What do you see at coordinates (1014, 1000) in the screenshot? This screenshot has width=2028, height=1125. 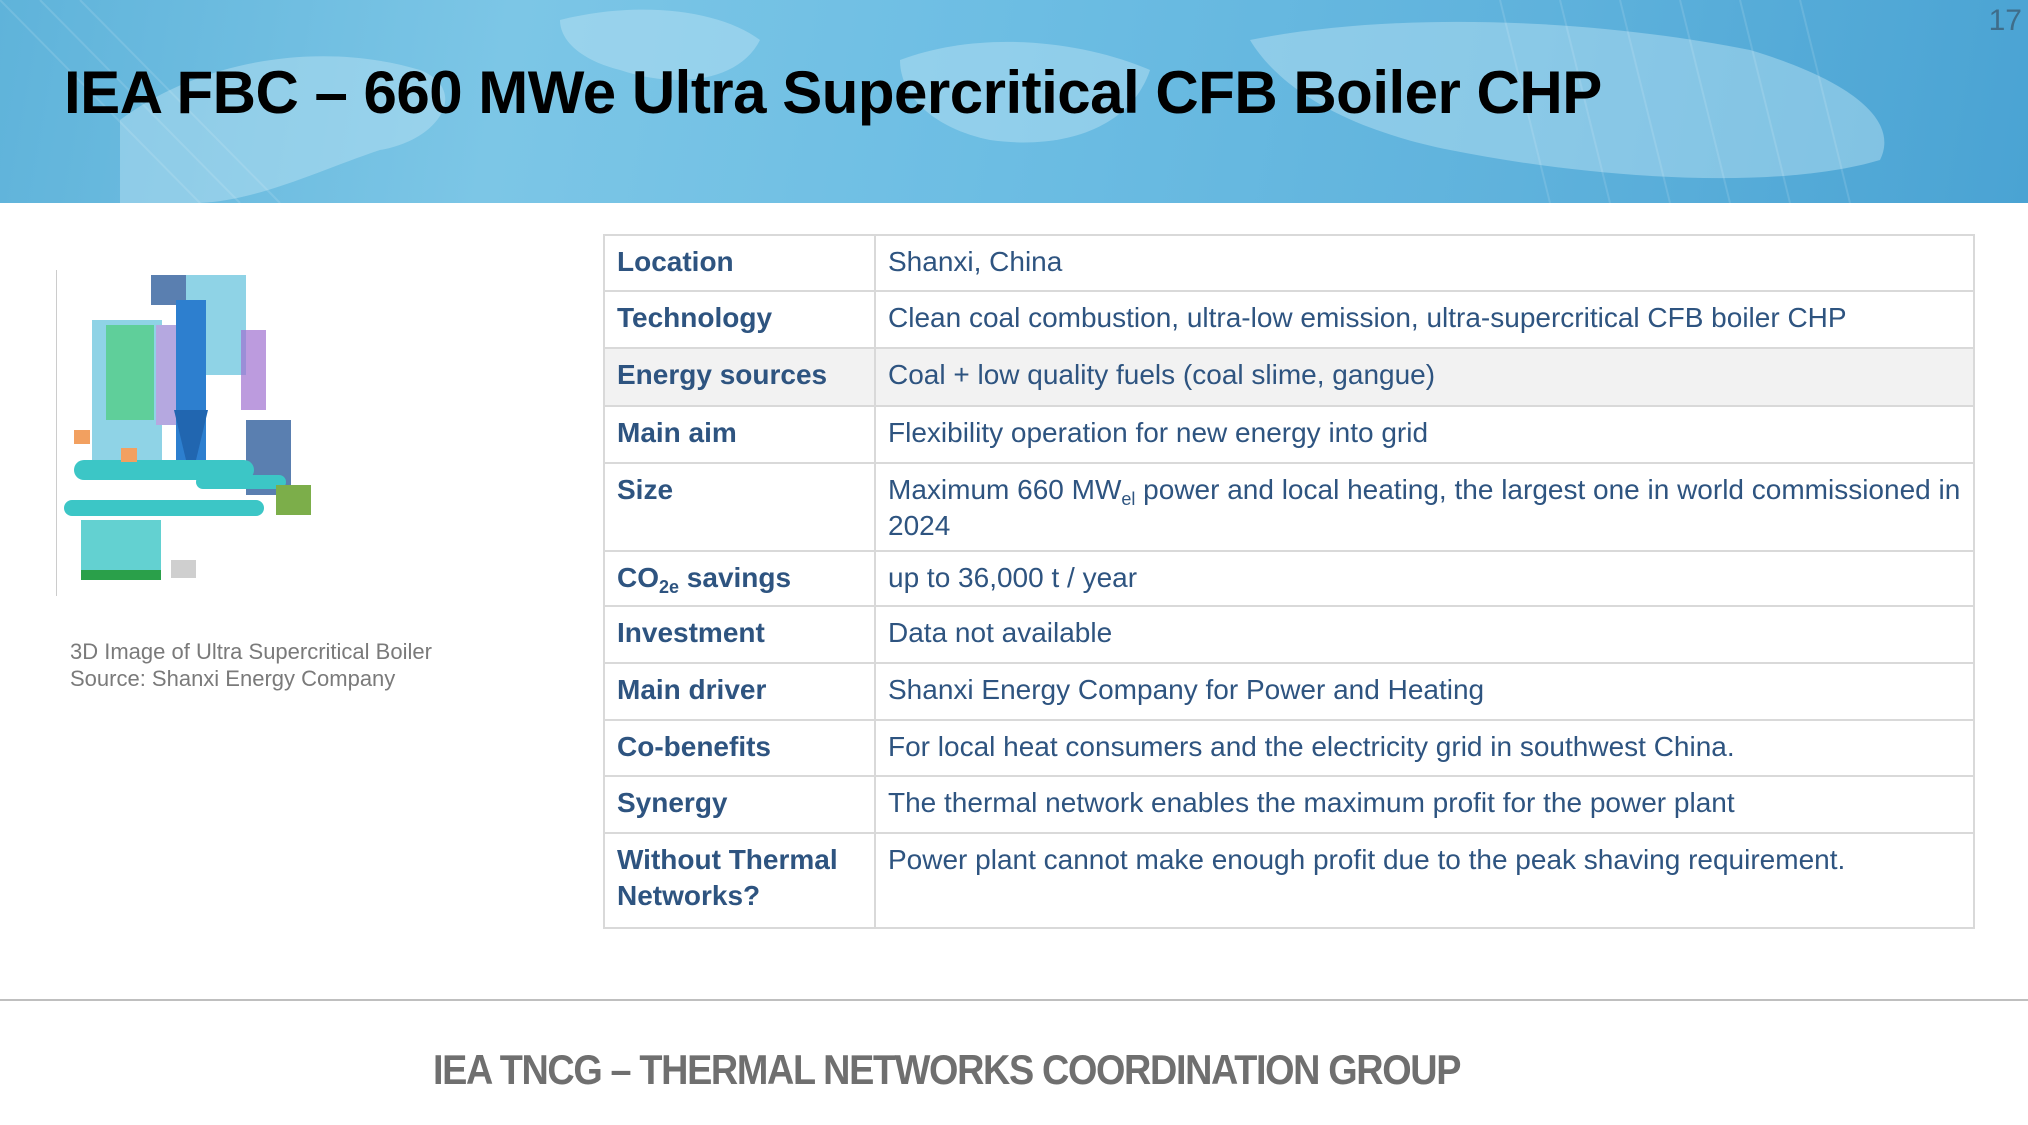 I see `footer-divider` at bounding box center [1014, 1000].